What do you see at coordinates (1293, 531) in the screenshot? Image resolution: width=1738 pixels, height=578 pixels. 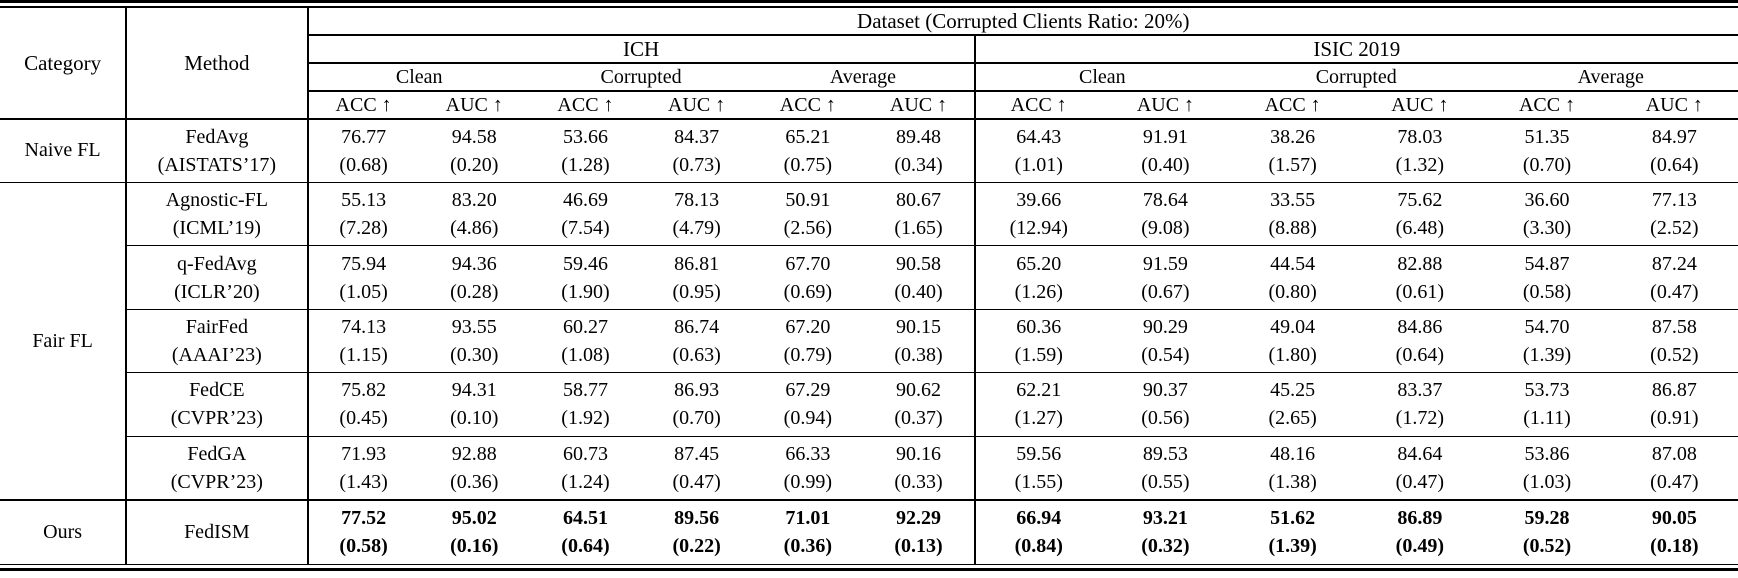 I see `metric-cell: 51.62 (1.39)` at bounding box center [1293, 531].